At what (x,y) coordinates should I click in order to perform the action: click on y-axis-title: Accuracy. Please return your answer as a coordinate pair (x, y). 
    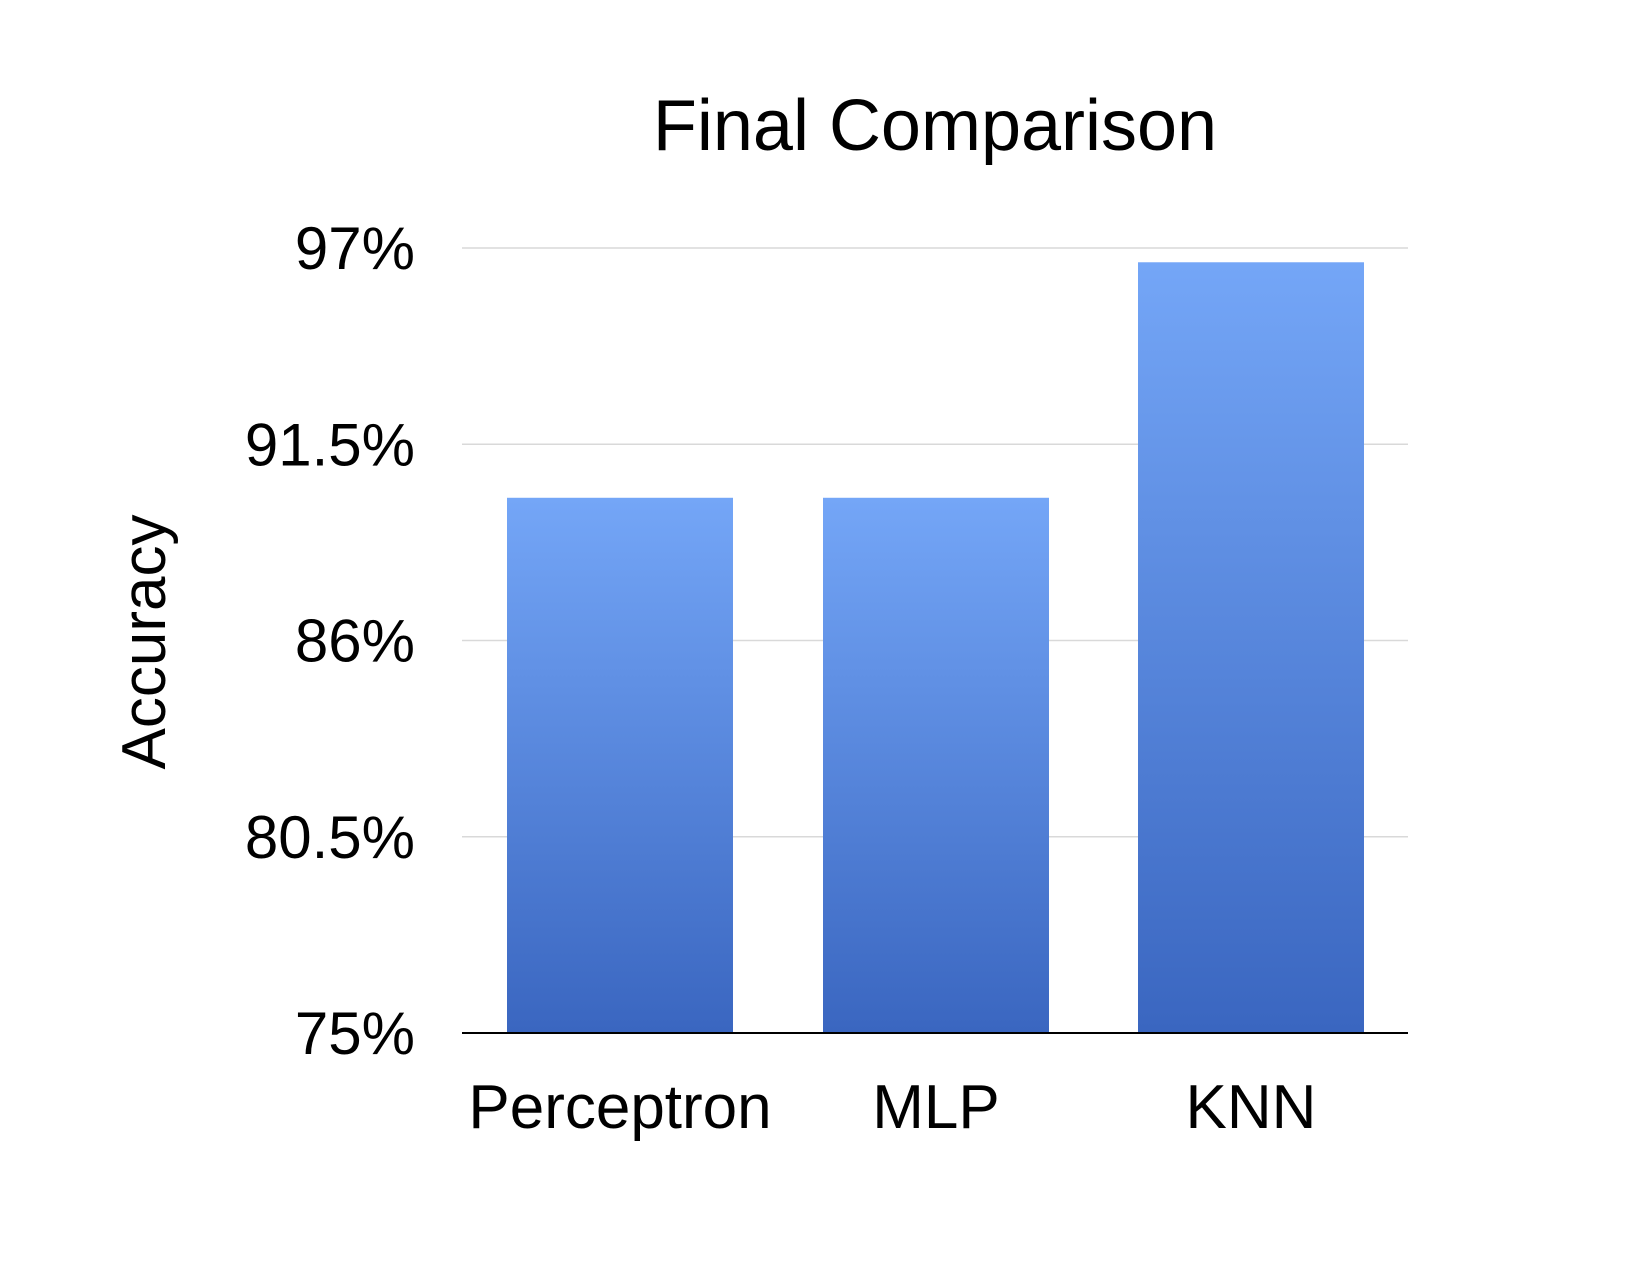
    Looking at the image, I should click on (144, 642).